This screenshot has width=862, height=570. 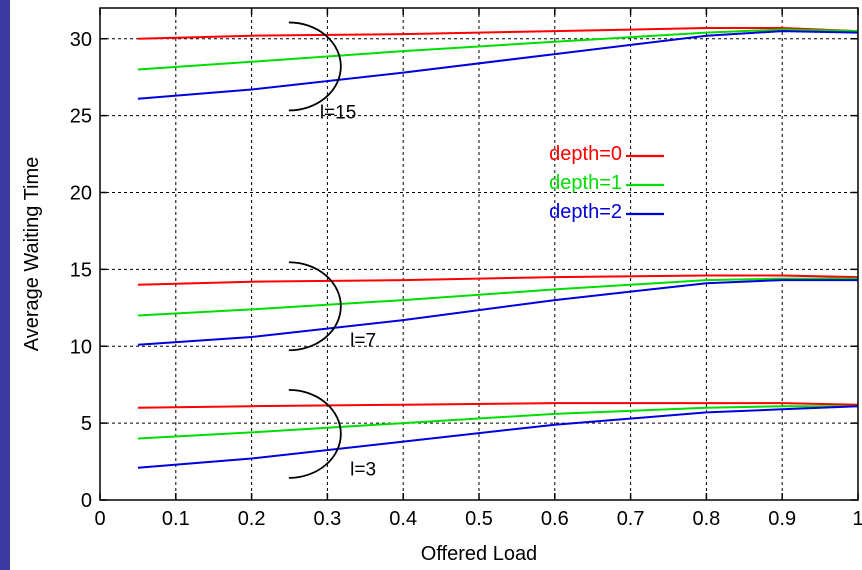 I want to click on series-line-l15-depth2, so click(x=498, y=65).